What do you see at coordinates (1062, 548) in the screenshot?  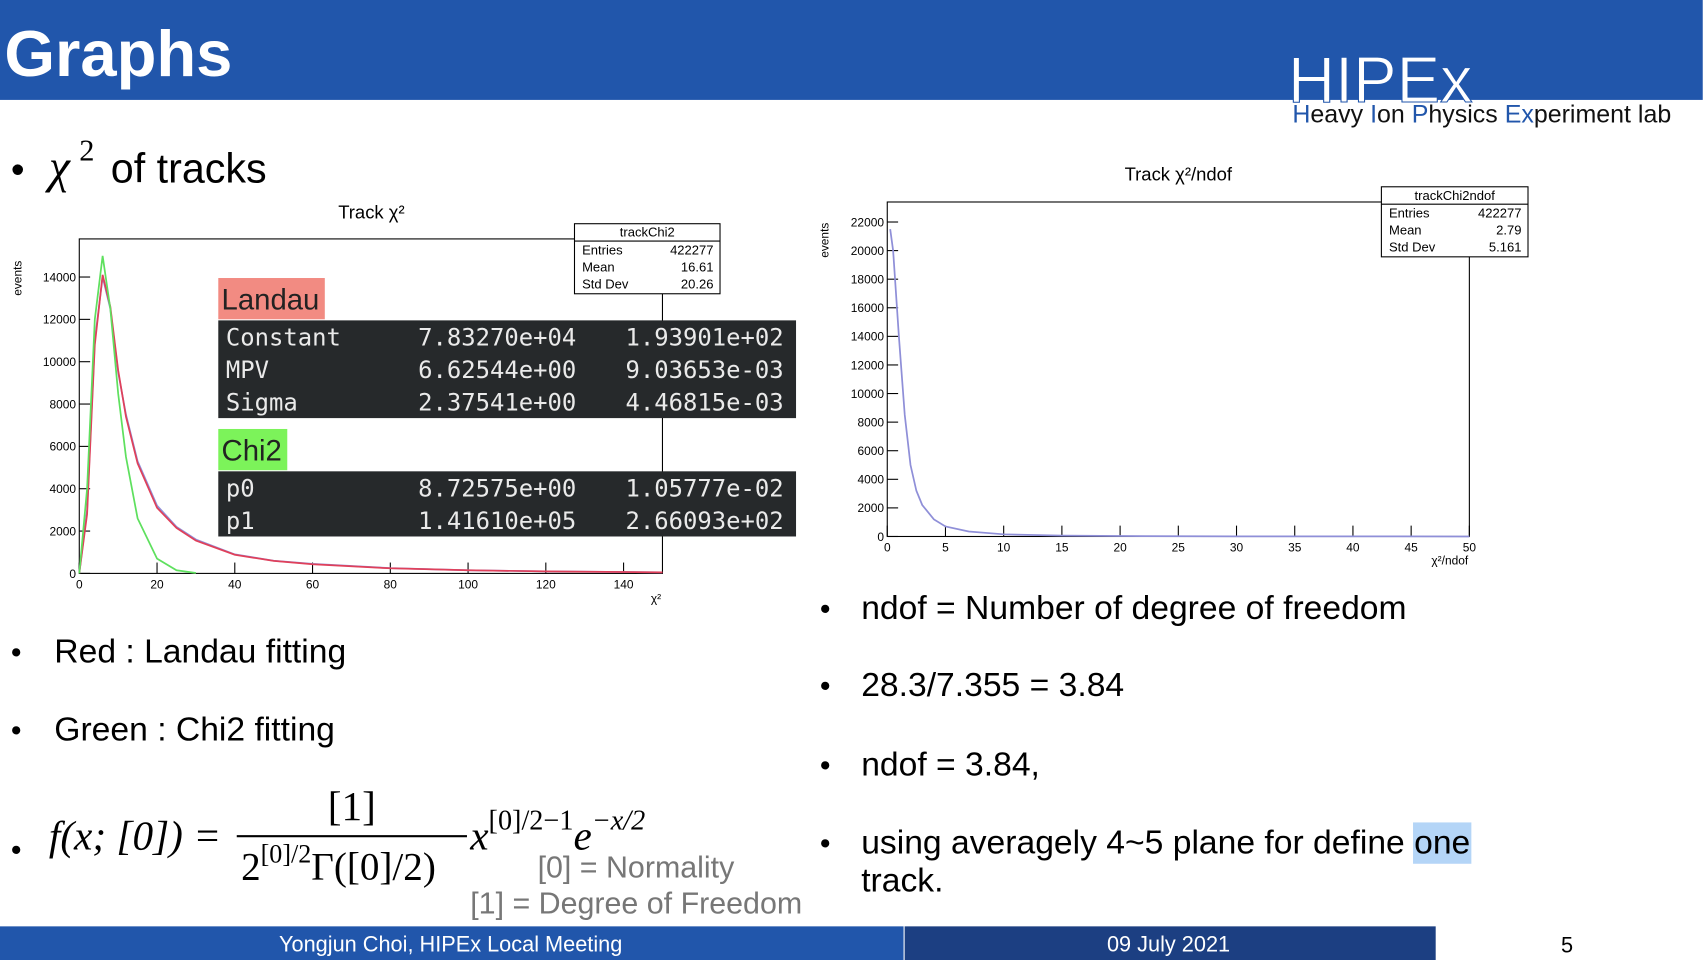 I see `x-tick-label: 15` at bounding box center [1062, 548].